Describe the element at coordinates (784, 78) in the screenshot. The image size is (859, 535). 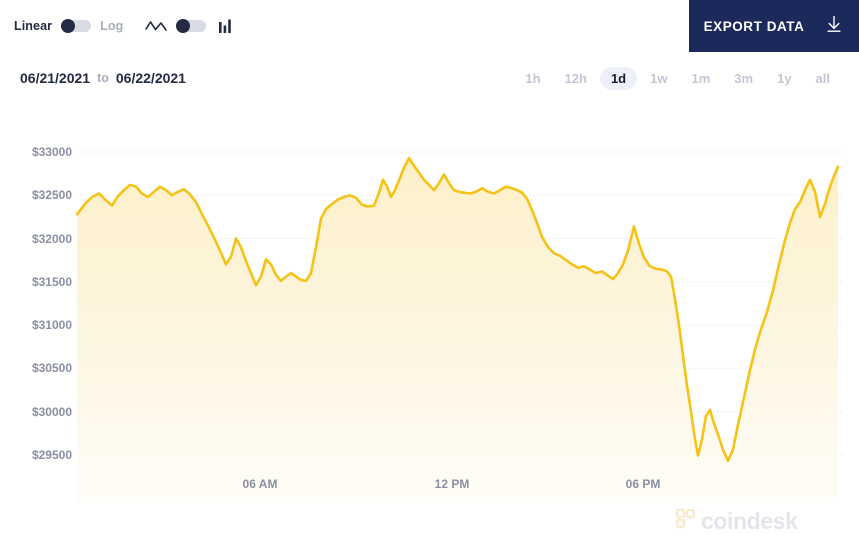
I see `time-range-tab-1y: 1y` at that location.